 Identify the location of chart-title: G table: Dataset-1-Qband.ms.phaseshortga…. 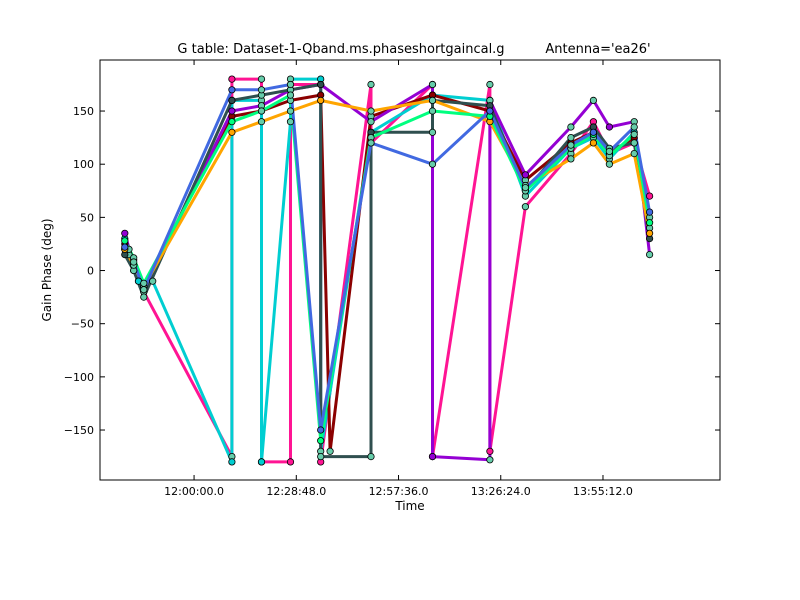
(340, 49).